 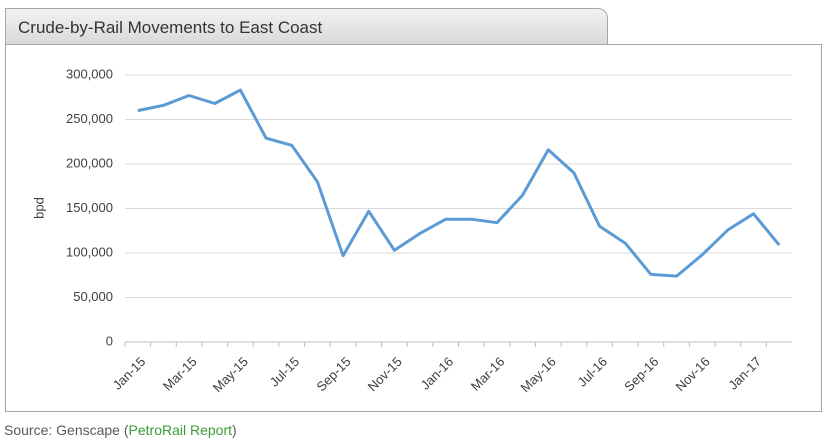 I want to click on y-tick-label: 0, so click(x=109, y=340).